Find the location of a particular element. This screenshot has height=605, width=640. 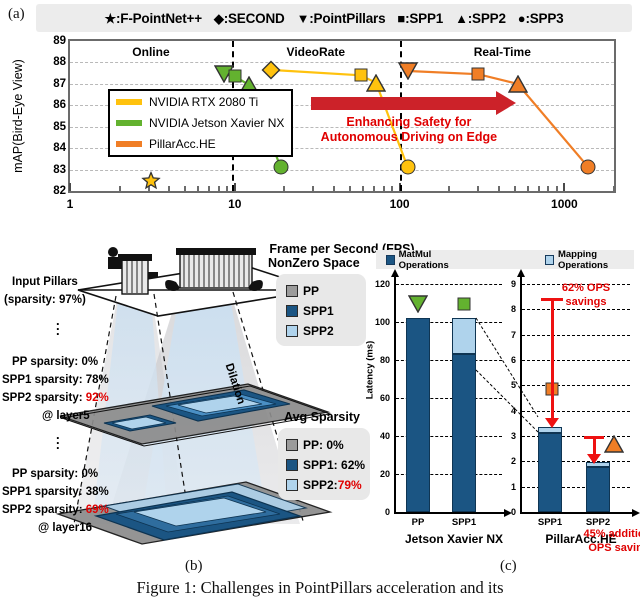

marker-legend-label: :SPP3 is located at coordinates (544, 18).